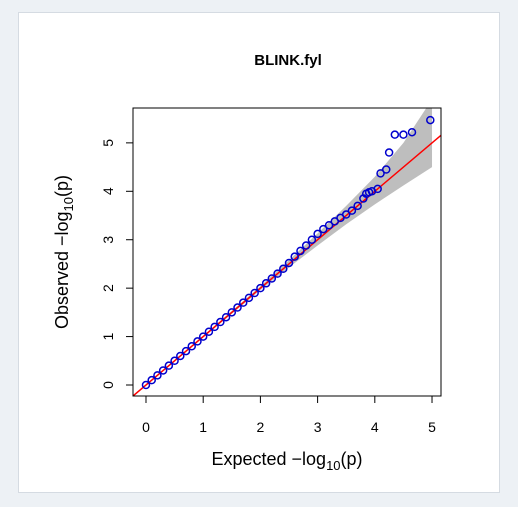 The image size is (518, 507). What do you see at coordinates (108, 385) in the screenshot?
I see `y-tick-label: 0` at bounding box center [108, 385].